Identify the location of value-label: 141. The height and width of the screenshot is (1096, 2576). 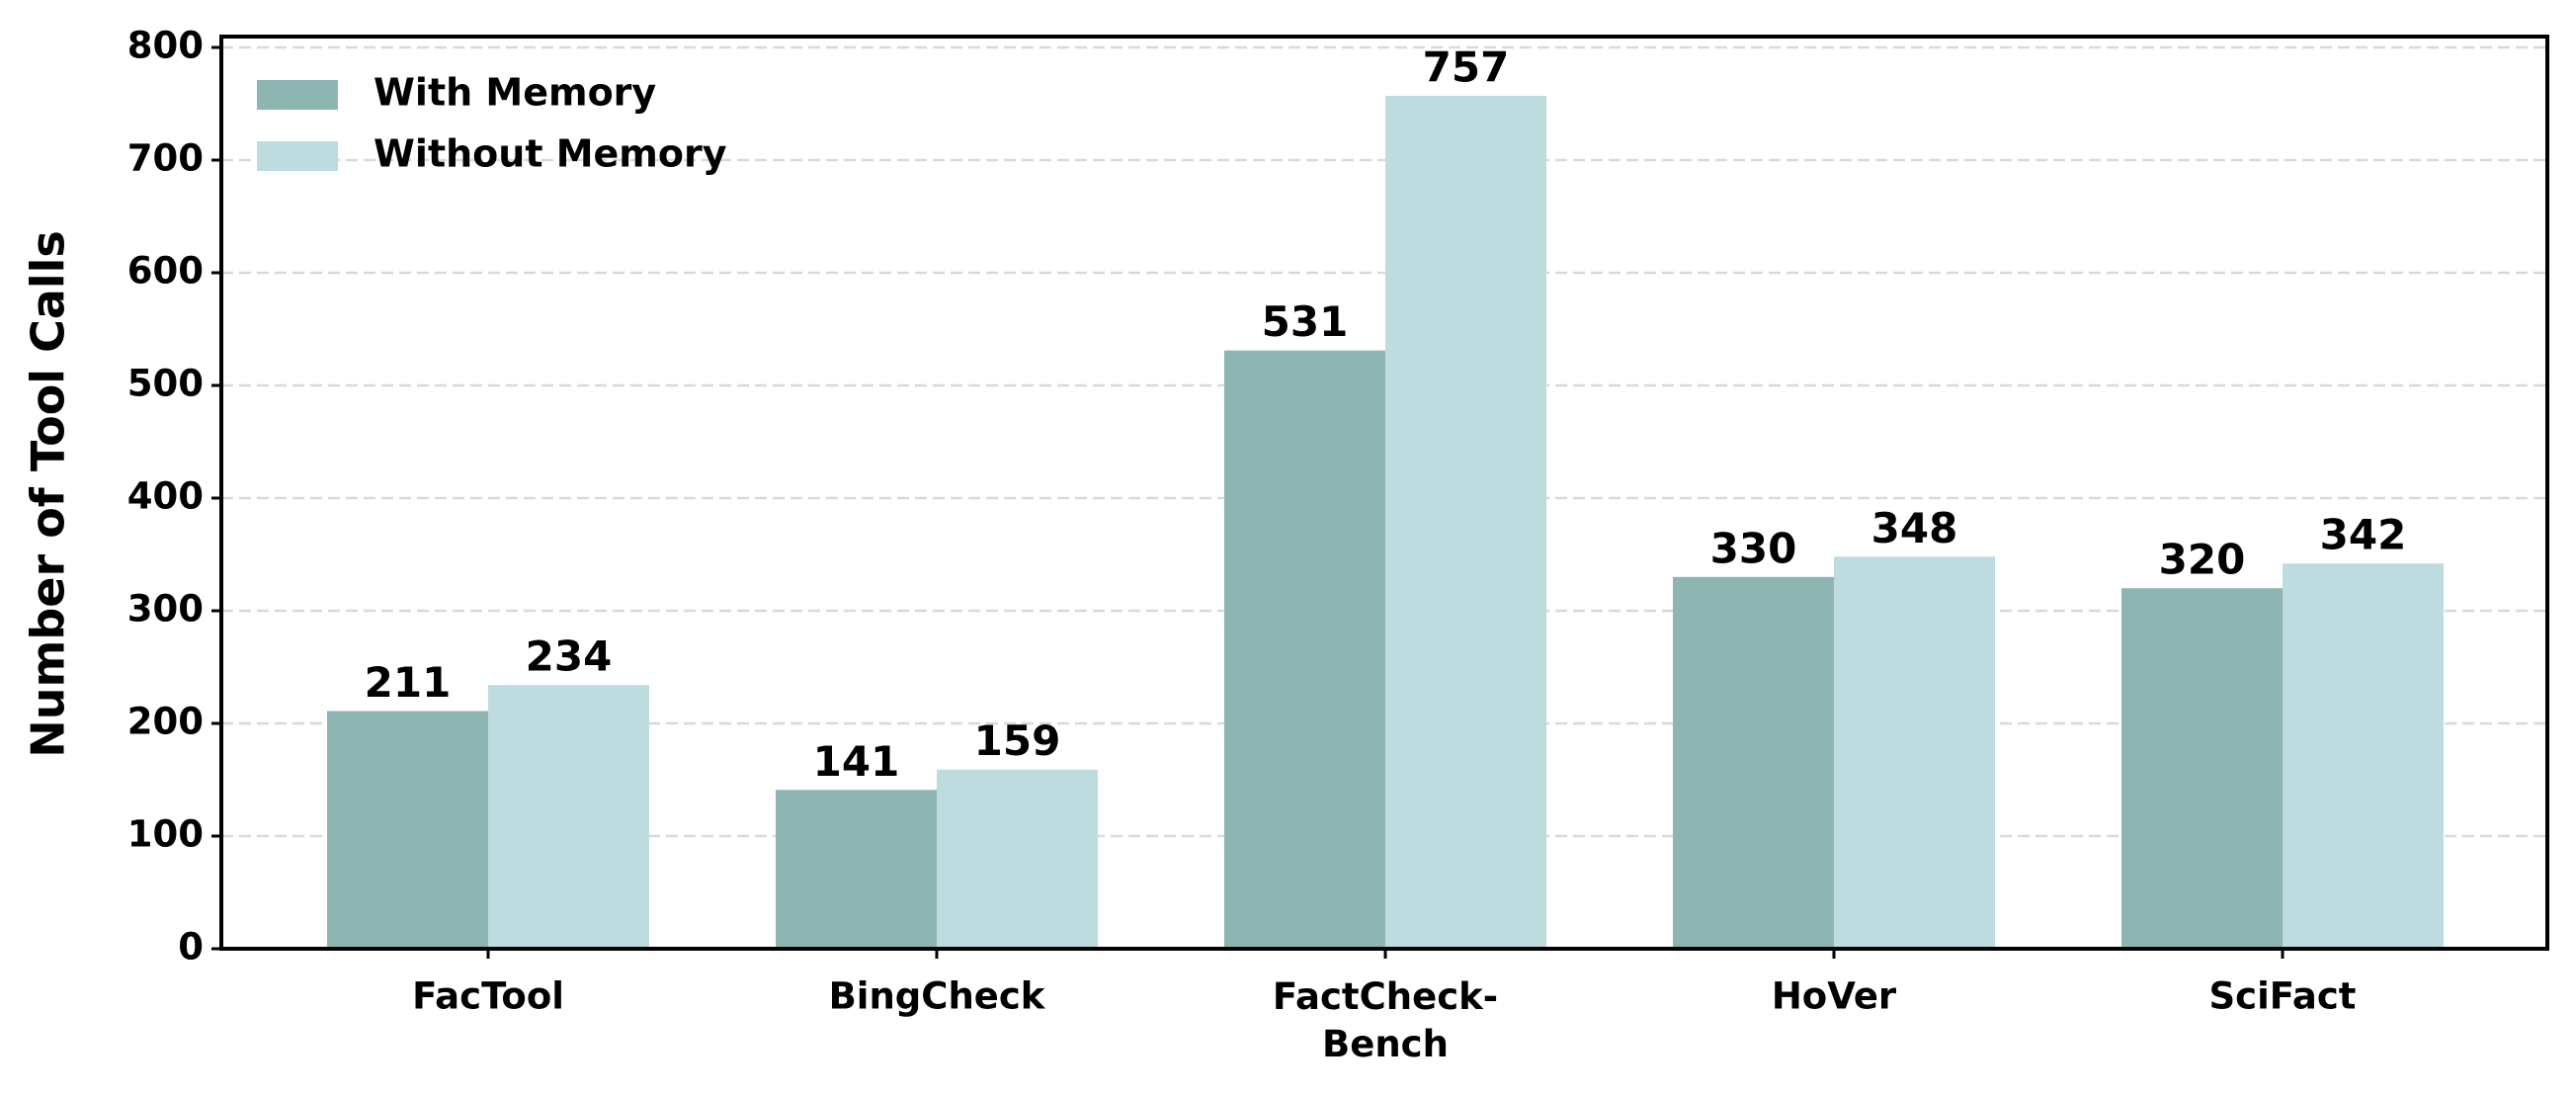
(856, 761).